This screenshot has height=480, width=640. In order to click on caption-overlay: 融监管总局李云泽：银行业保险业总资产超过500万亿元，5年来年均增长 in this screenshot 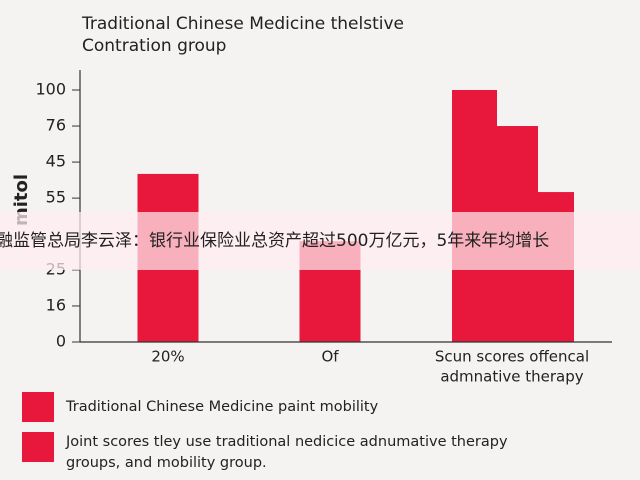, I will do `click(320, 241)`.